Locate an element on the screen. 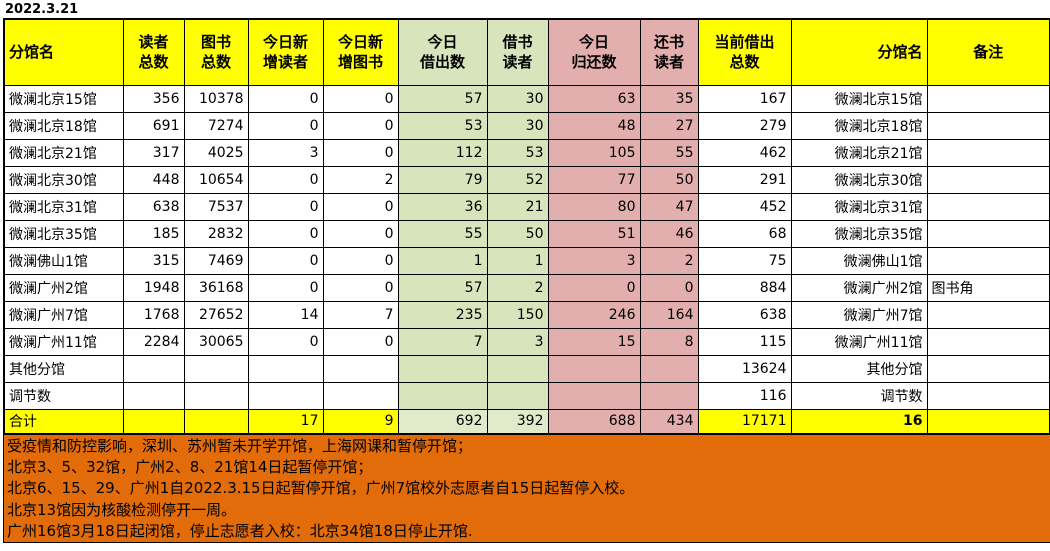  cell-borrowing_readers: 52 is located at coordinates (517, 179).